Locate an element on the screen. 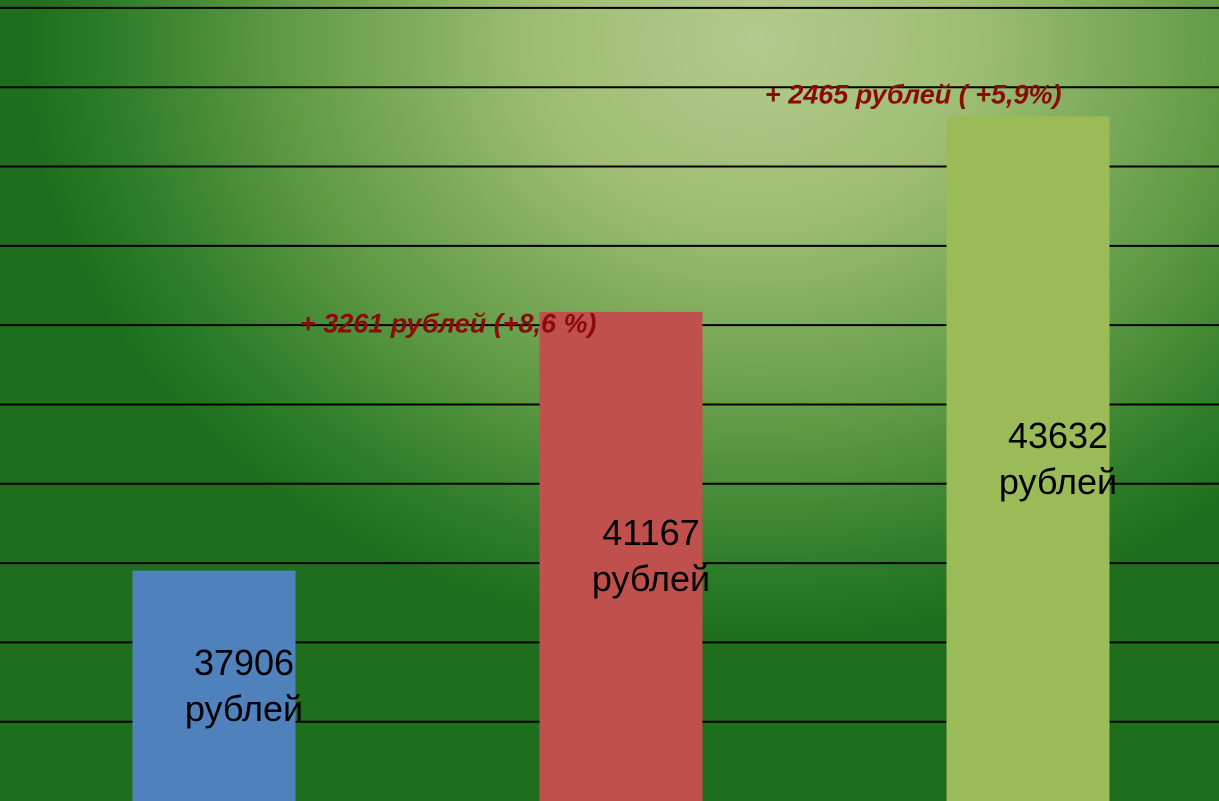 The width and height of the screenshot is (1219, 801). value-label: 43632 рублей is located at coordinates (1058, 458).